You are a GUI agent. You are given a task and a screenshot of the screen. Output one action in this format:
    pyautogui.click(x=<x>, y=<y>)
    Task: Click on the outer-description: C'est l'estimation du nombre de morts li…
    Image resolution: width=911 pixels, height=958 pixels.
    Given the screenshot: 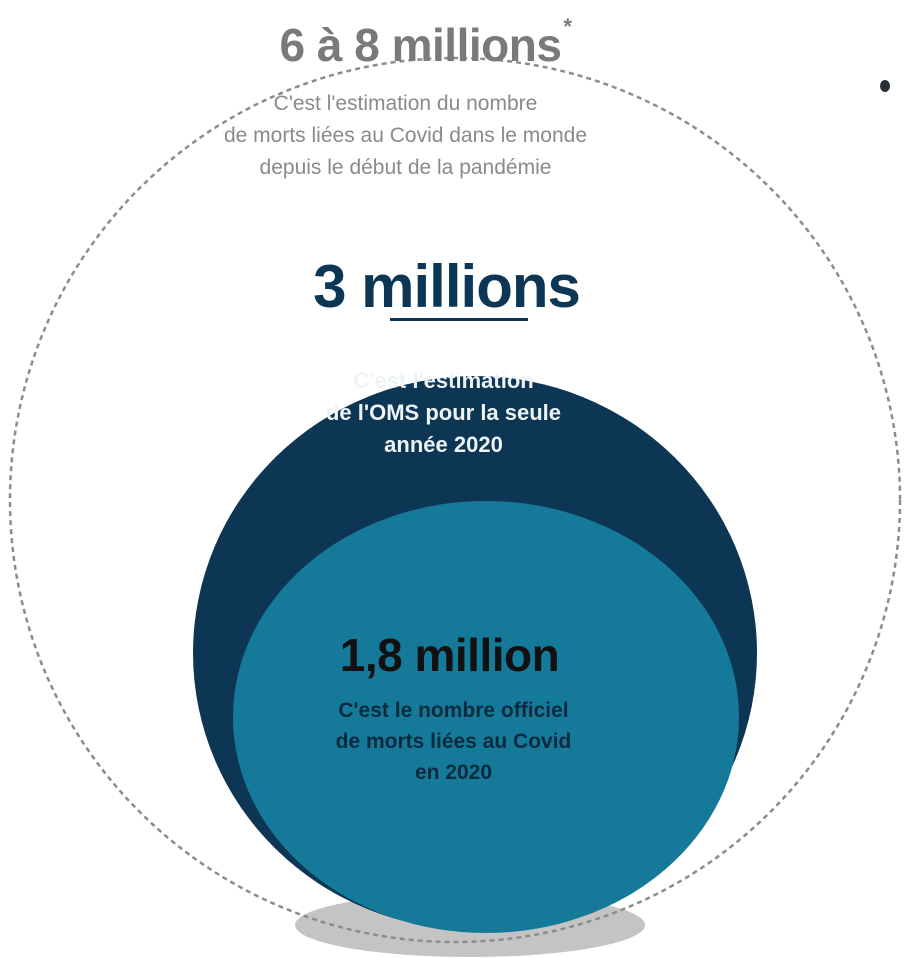 What is the action you would take?
    pyautogui.click(x=430, y=136)
    